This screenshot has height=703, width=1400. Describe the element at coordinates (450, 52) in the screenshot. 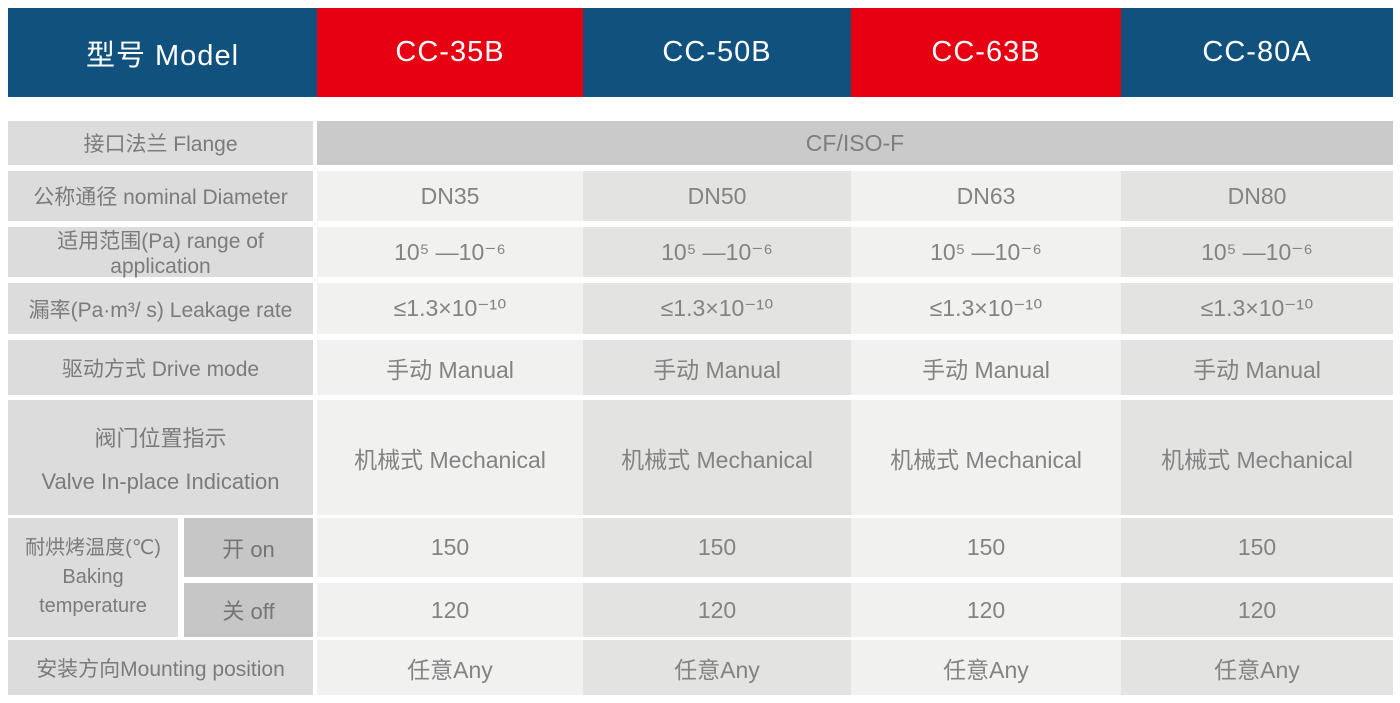

I see `header-model-cc35b: CC-35B` at that location.